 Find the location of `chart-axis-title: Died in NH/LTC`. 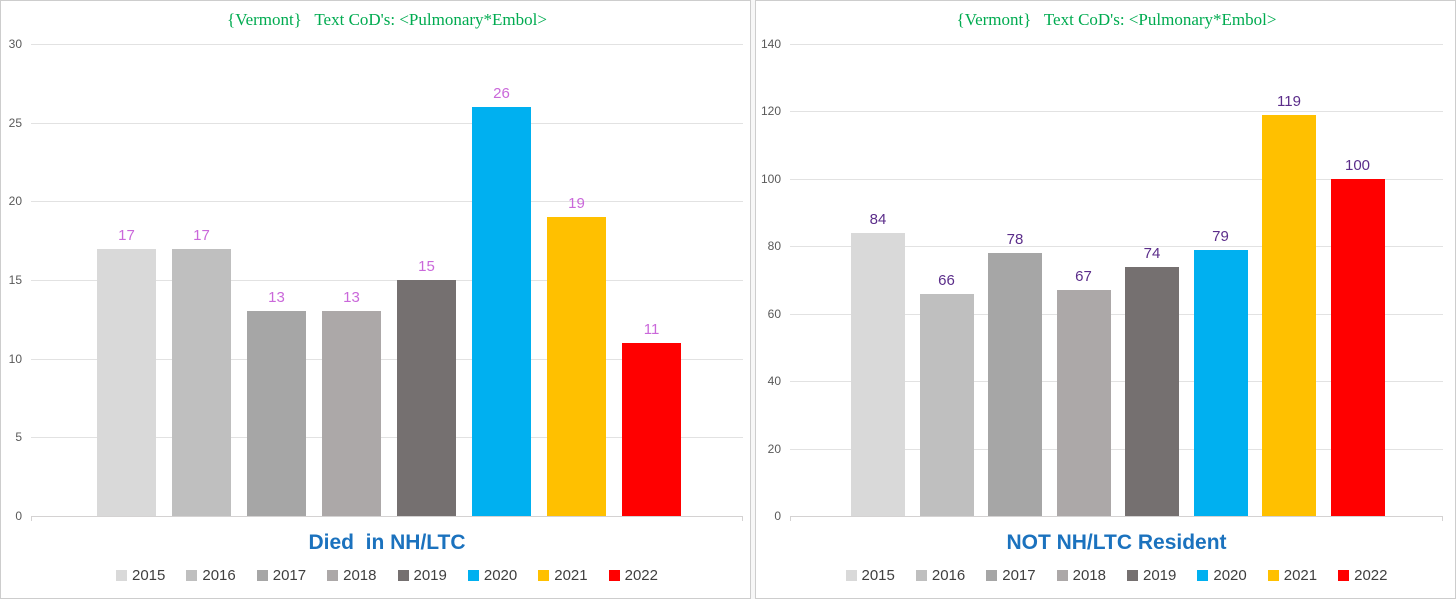

chart-axis-title: Died in NH/LTC is located at coordinates (387, 542).